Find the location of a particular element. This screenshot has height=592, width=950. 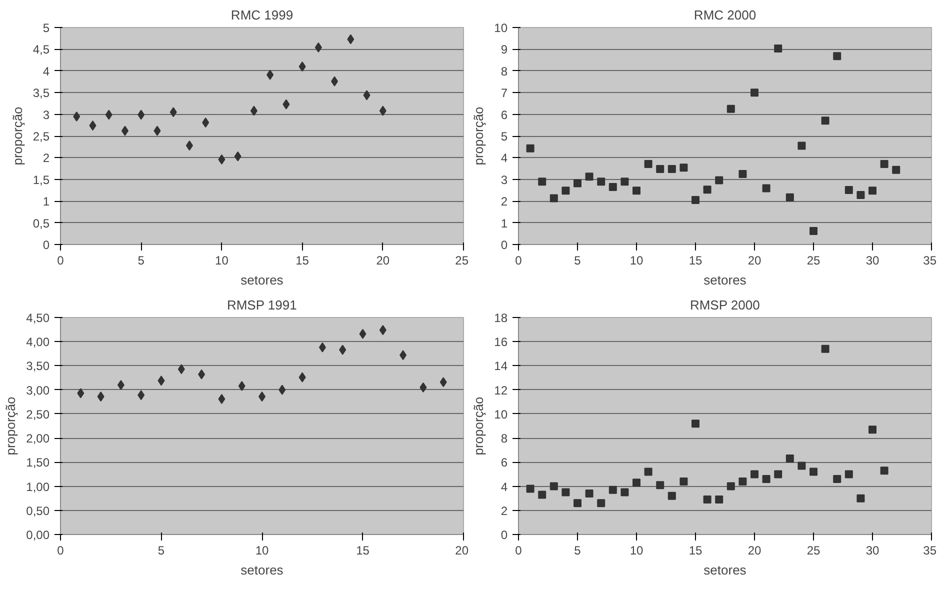

y-tick-label: 12 is located at coordinates (501, 390).